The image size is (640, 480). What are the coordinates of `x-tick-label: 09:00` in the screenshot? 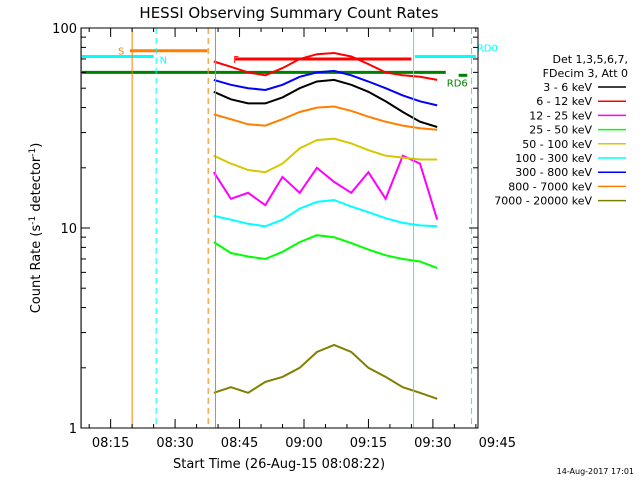 It's located at (303, 443).